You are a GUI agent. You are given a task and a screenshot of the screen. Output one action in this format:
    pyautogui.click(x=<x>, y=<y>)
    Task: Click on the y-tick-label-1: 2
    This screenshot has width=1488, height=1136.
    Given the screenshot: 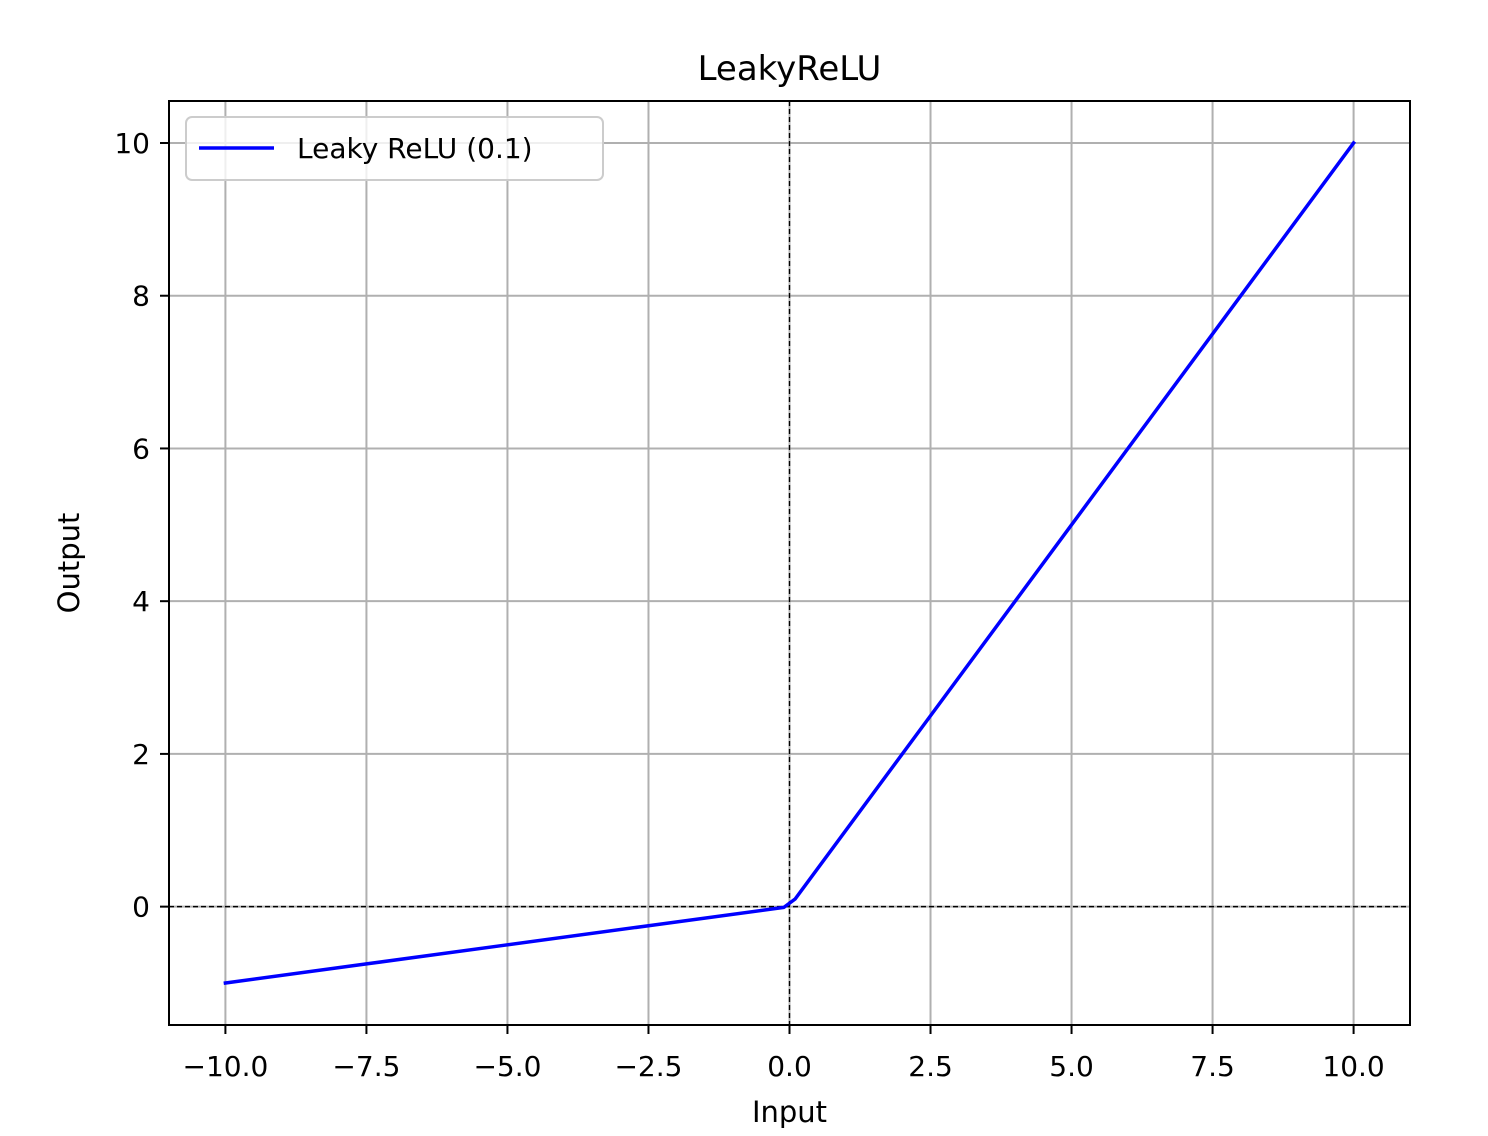 What is the action you would take?
    pyautogui.click(x=141, y=754)
    